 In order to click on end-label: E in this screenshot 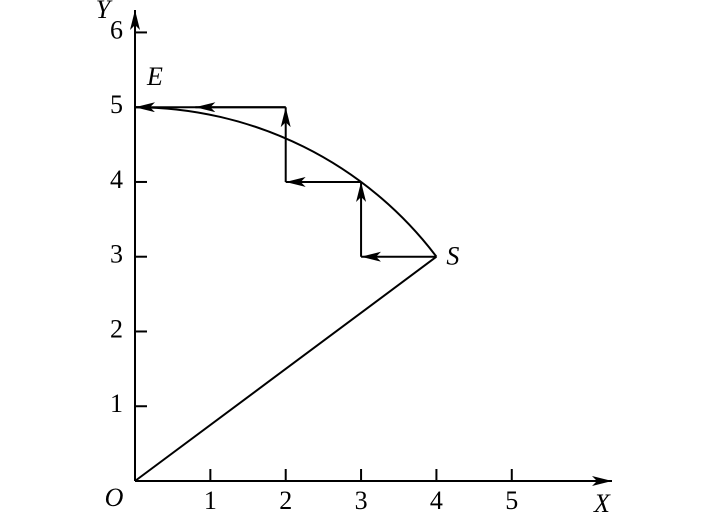, I will do `click(154, 76)`.